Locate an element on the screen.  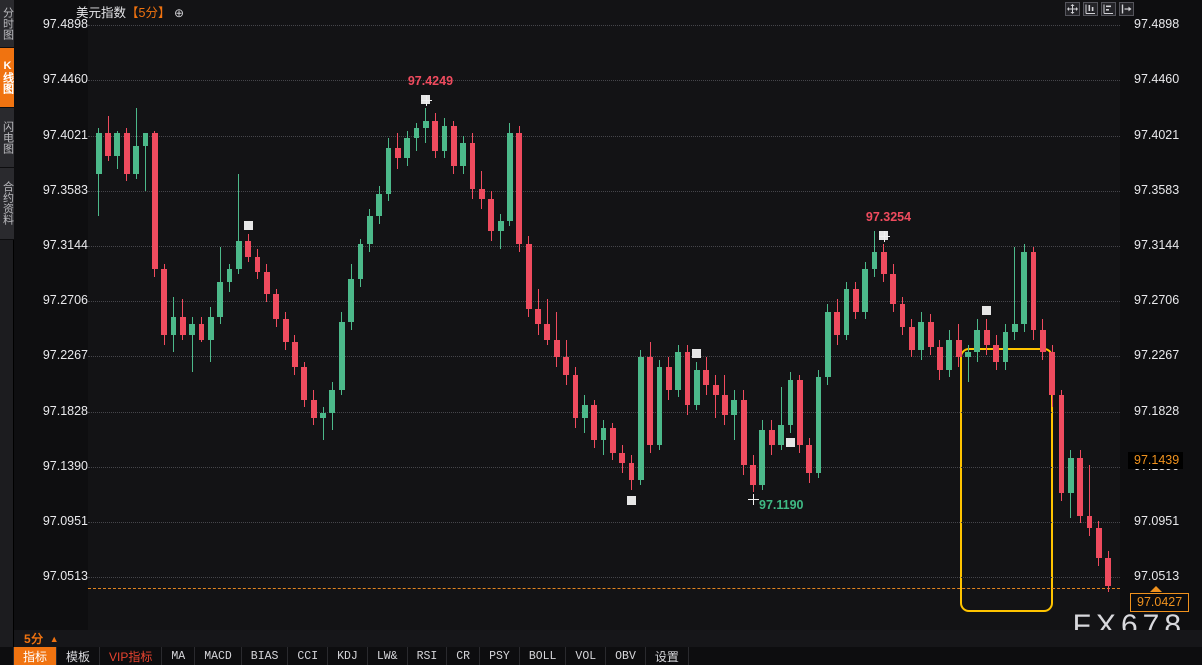
vertical-measure-tool-icon is located at coordinates (1090, 9).